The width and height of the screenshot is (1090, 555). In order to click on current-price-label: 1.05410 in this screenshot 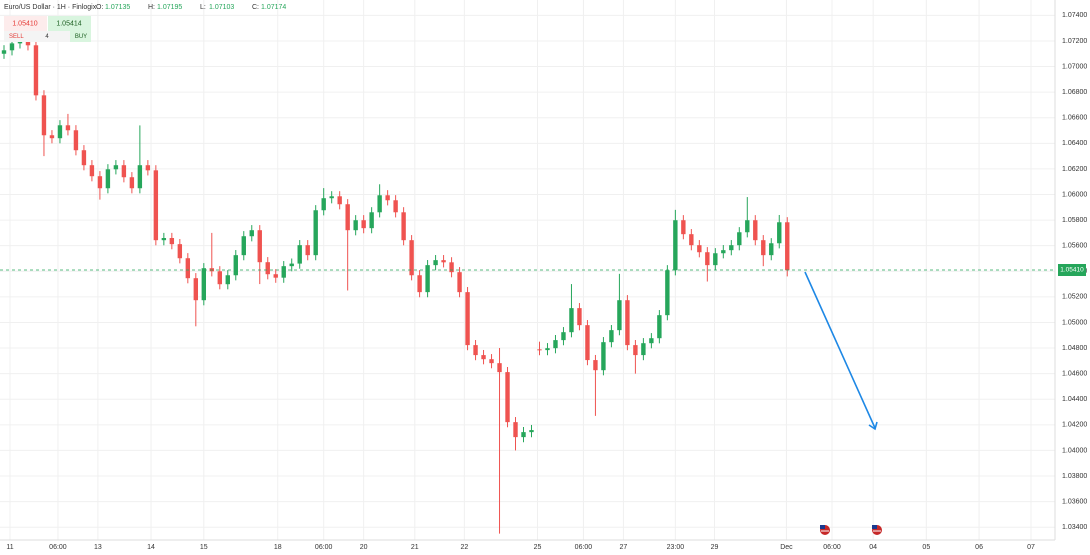, I will do `click(1072, 270)`.